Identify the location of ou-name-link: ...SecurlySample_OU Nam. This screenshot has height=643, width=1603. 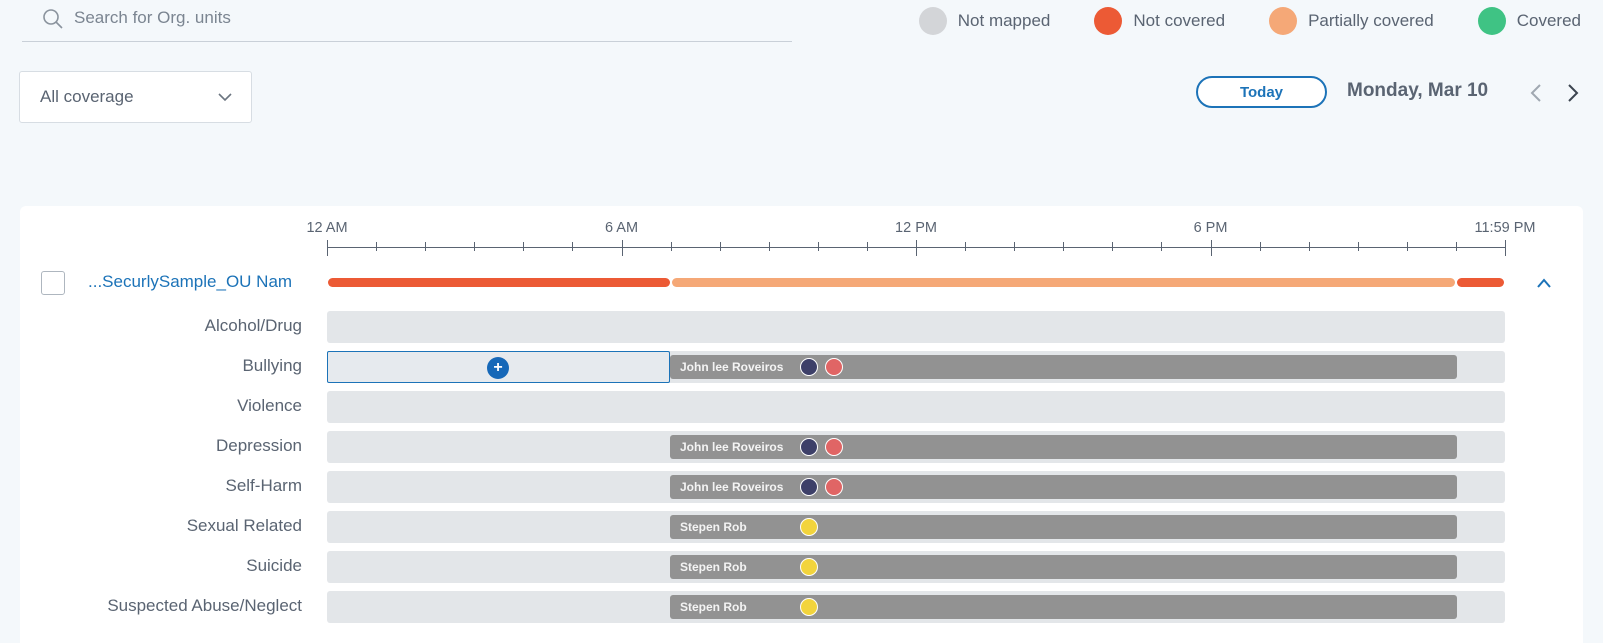
(190, 281).